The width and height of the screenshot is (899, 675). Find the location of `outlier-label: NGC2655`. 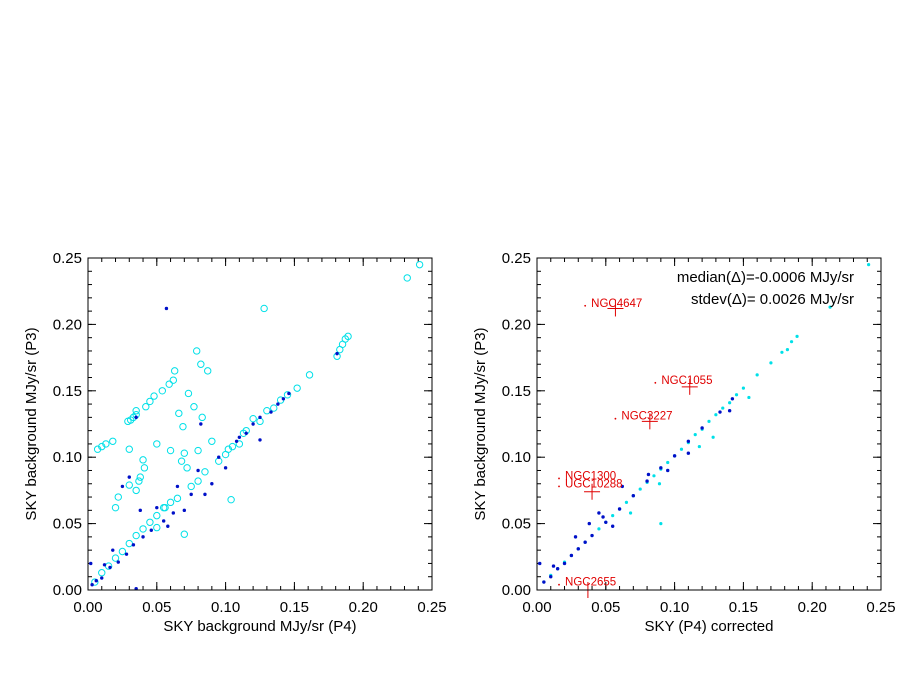

outlier-label: NGC2655 is located at coordinates (590, 583).